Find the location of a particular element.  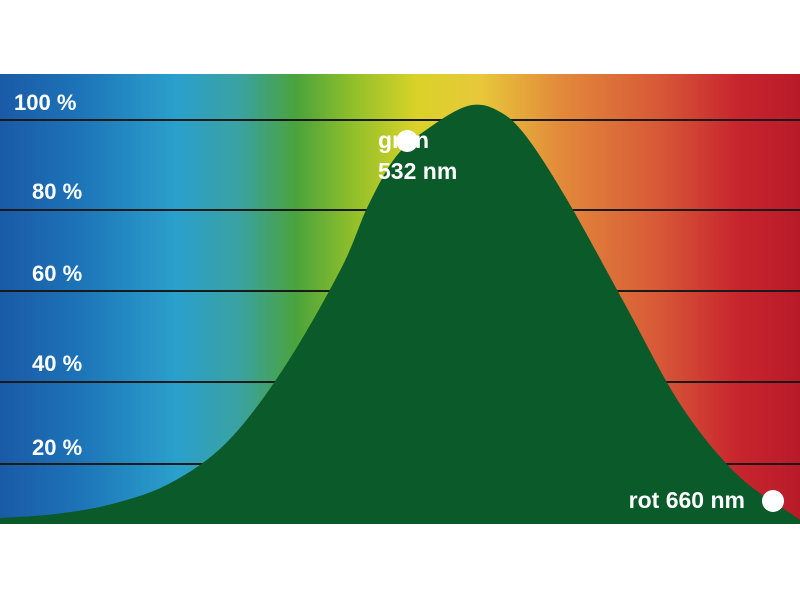

y-tick-label-100: 100 % is located at coordinates (45, 102).